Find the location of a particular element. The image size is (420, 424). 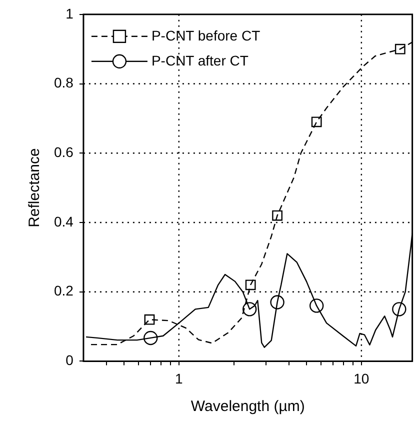

y-tick-label: 0.6 is located at coordinates (64, 152).